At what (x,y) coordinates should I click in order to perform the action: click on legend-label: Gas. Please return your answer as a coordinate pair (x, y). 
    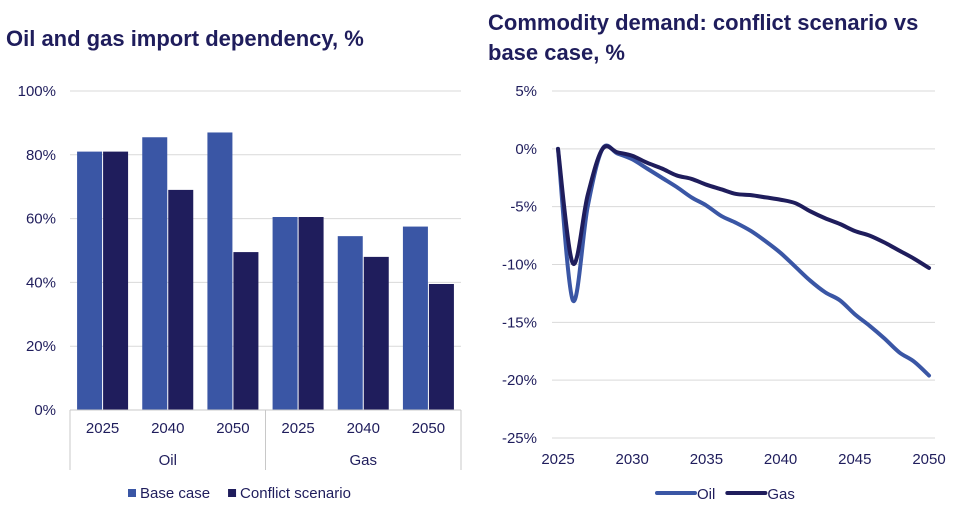
    Looking at the image, I should click on (781, 494).